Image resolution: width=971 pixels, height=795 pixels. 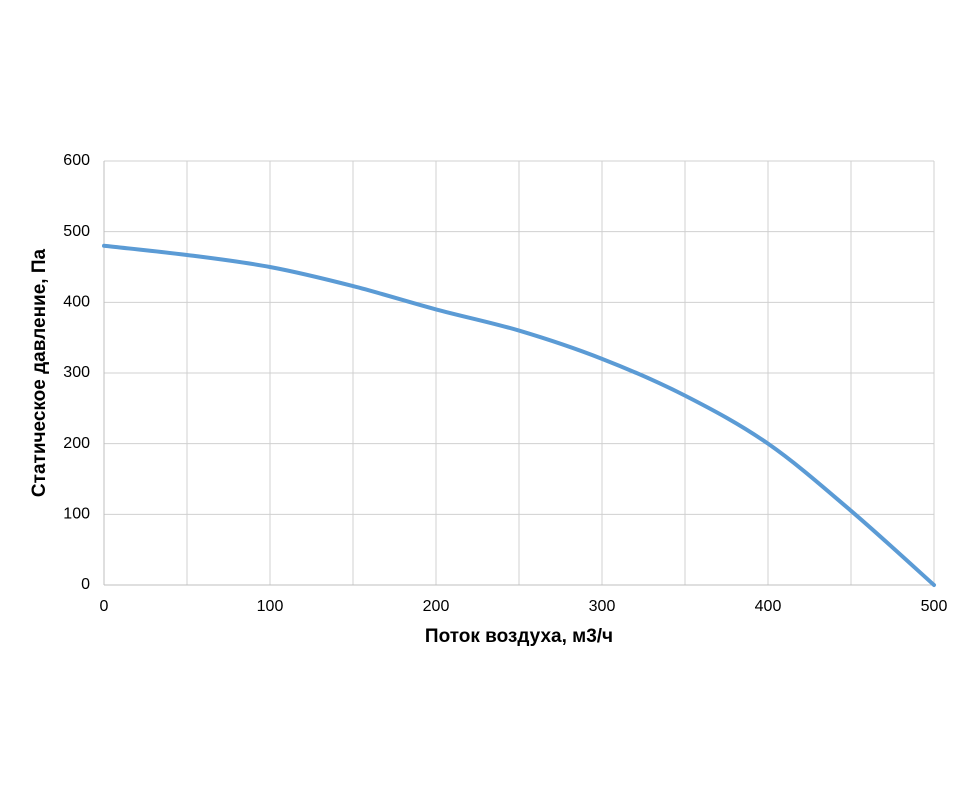 I want to click on y-tick-label: 300, so click(x=76, y=372).